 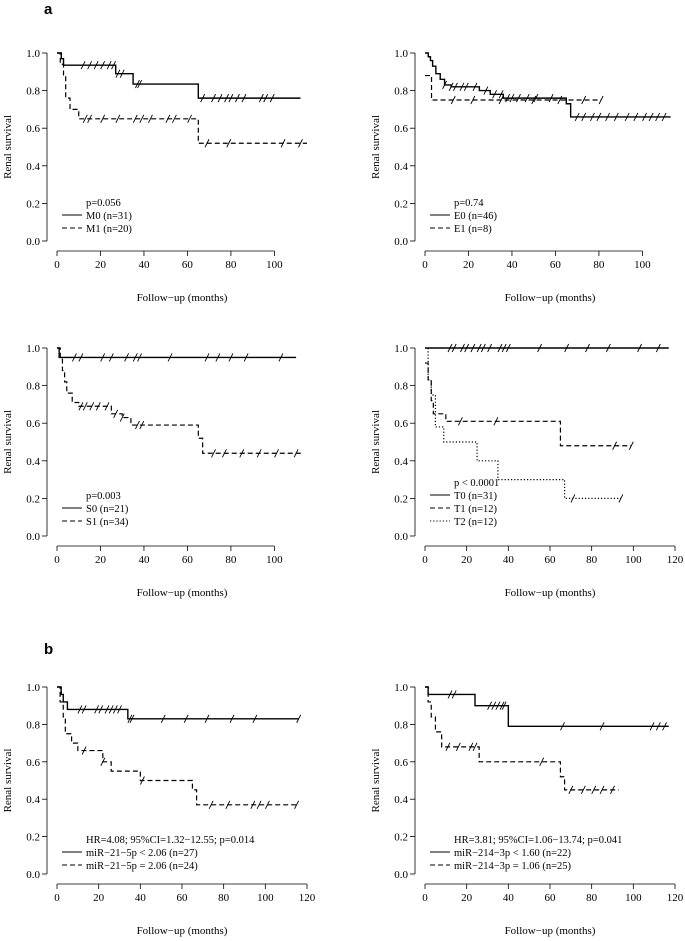 I want to click on km-curve-dashed, so click(x=180, y=400).